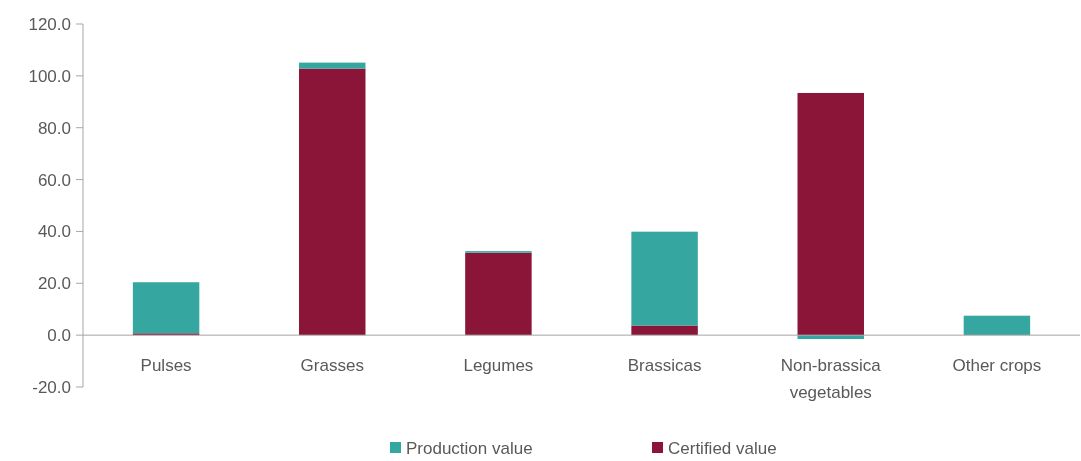  Describe the element at coordinates (498, 366) in the screenshot. I see `x-tick-label: Legumes` at that location.